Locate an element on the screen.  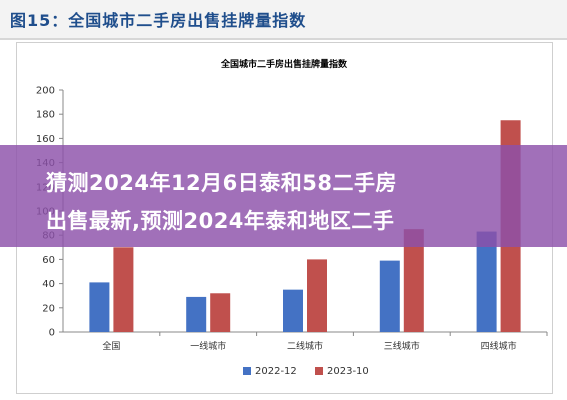
headline-line-2: 出售最新,预测2024年泰和地区二手 is located at coordinates (220, 221).